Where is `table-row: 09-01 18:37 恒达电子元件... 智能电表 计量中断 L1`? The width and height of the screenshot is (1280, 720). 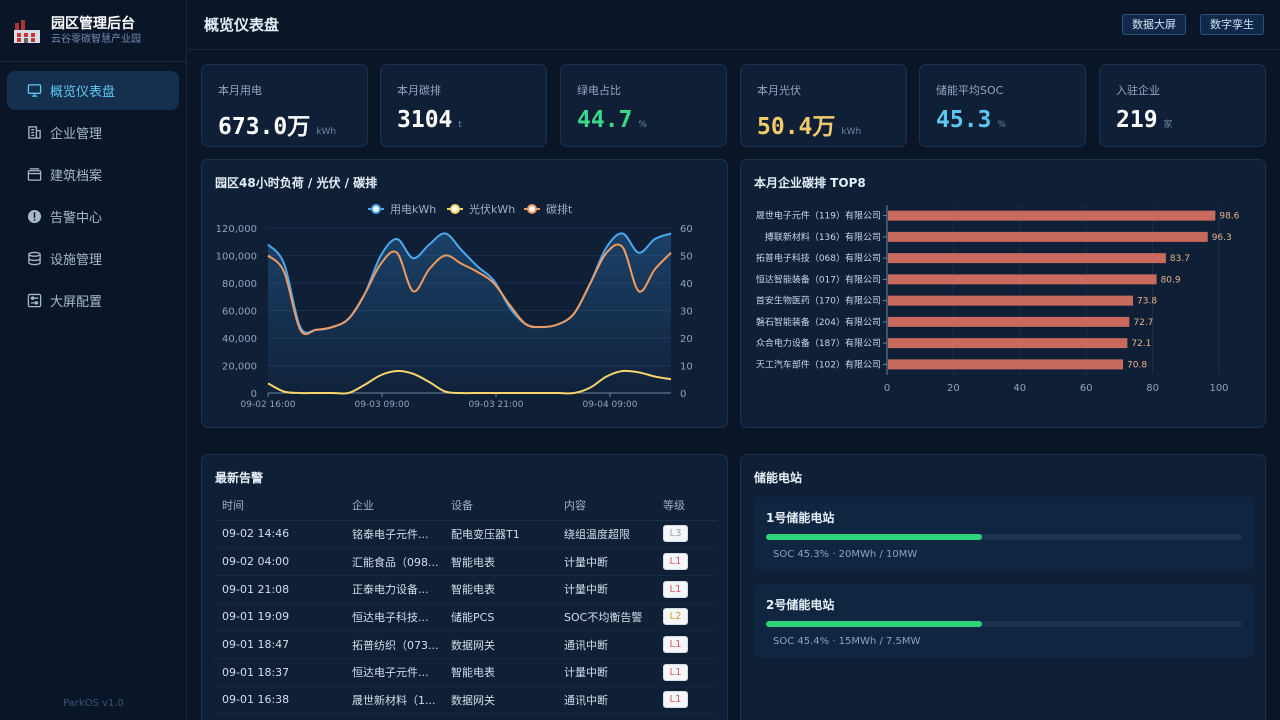 table-row: 09-01 18:37 恒达电子元件... 智能电表 计量中断 L1 is located at coordinates (465, 672).